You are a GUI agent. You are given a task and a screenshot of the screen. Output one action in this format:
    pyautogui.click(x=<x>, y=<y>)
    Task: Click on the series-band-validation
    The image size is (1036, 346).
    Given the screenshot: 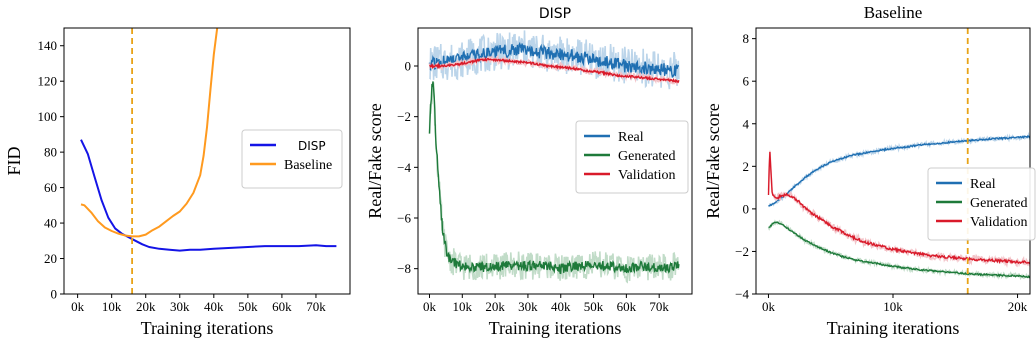 What is the action you would take?
    pyautogui.click(x=554, y=70)
    